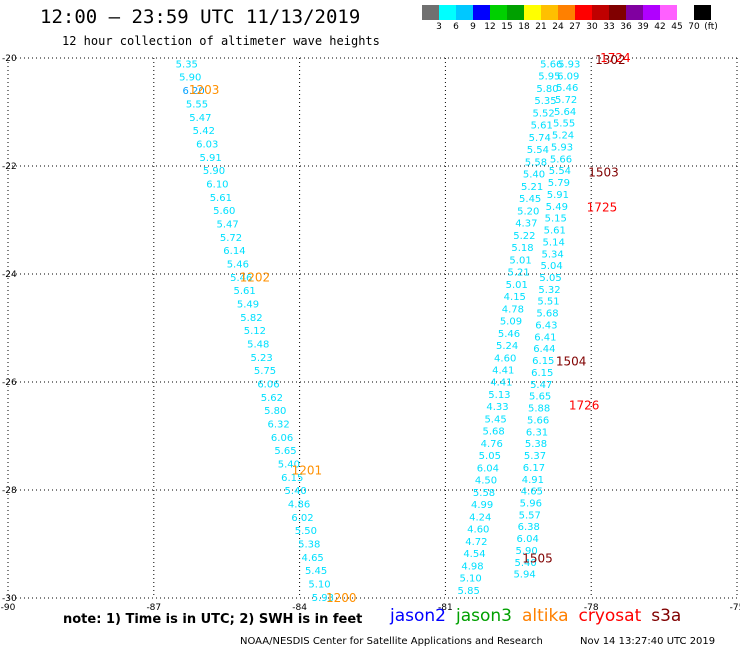 This screenshot has height=650, width=740. Describe the element at coordinates (486, 481) in the screenshot. I see `track-b-value: 4.50` at that location.